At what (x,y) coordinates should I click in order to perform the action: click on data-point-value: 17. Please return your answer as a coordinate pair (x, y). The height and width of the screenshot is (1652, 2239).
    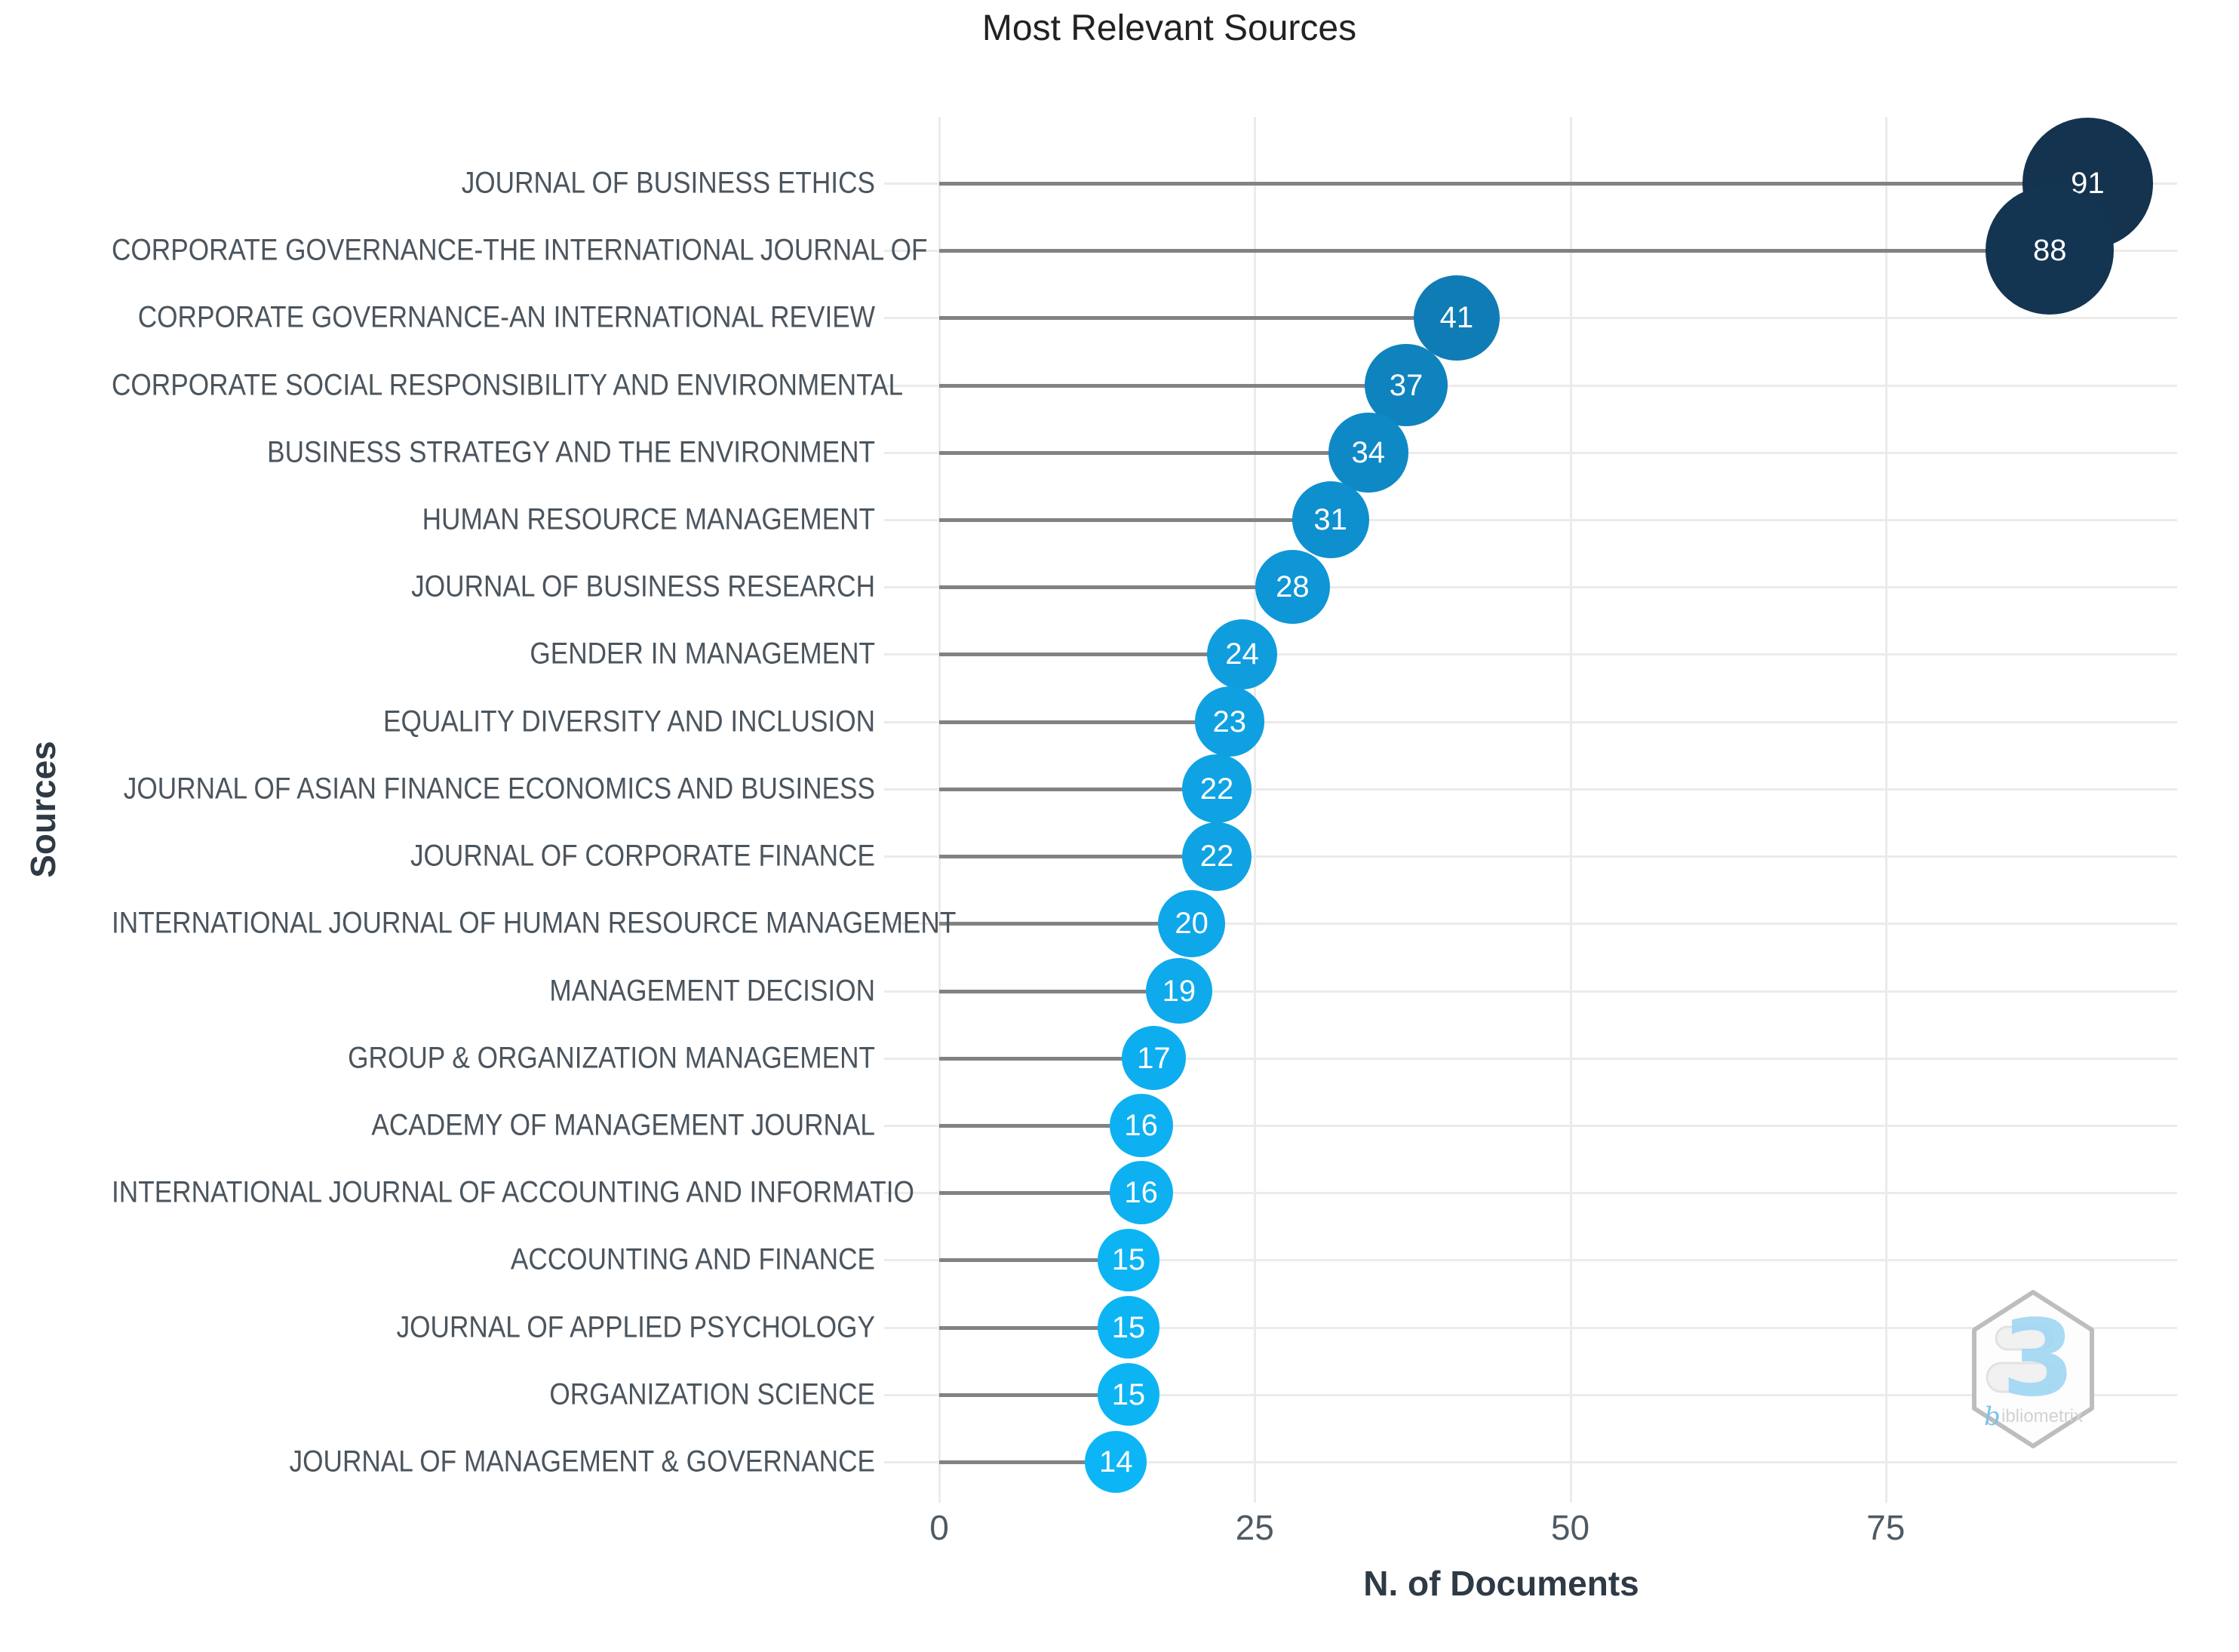
    Looking at the image, I should click on (1154, 1058).